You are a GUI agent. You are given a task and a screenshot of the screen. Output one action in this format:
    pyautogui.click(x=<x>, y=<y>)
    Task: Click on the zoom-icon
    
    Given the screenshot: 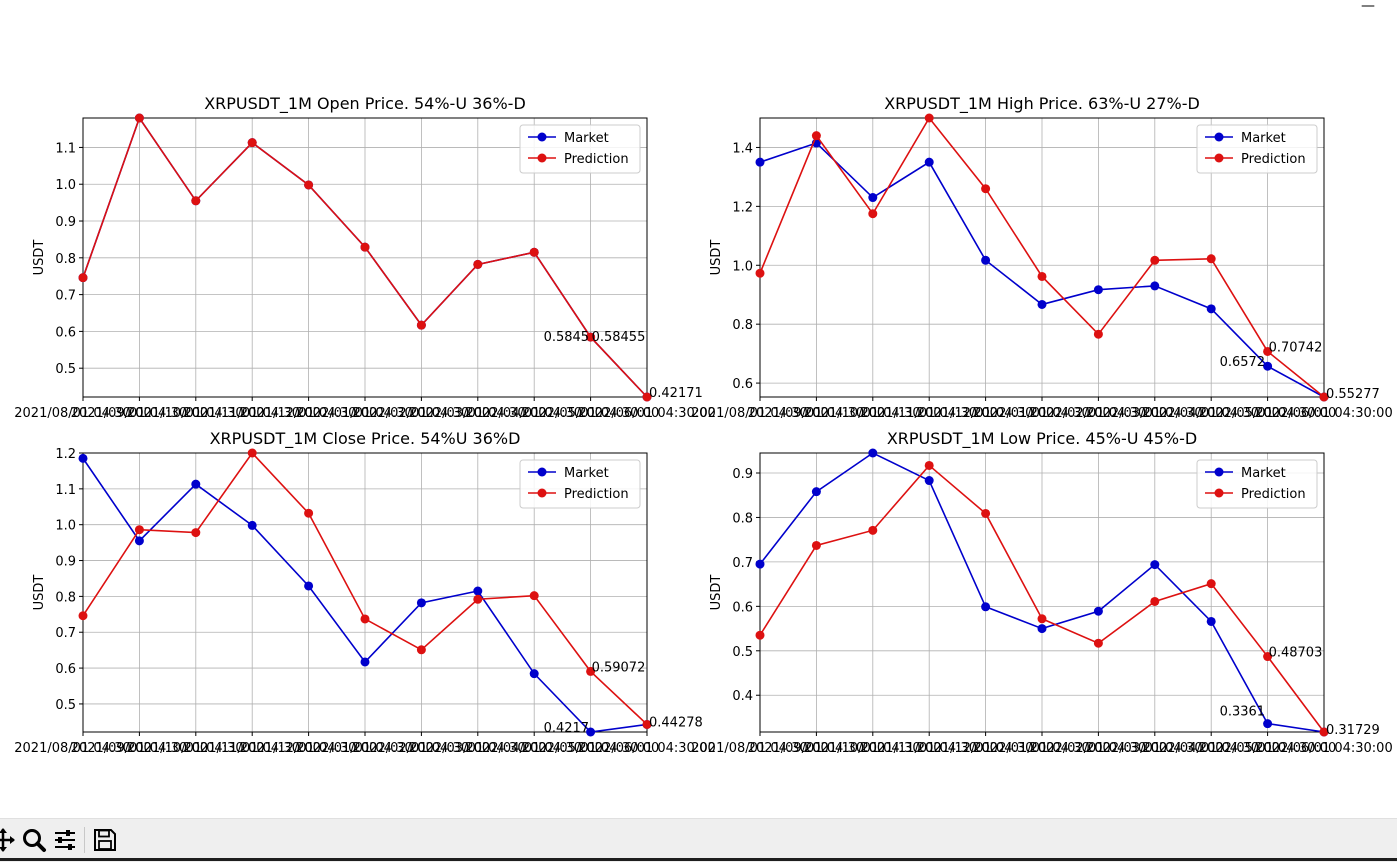 What is the action you would take?
    pyautogui.click(x=34, y=840)
    